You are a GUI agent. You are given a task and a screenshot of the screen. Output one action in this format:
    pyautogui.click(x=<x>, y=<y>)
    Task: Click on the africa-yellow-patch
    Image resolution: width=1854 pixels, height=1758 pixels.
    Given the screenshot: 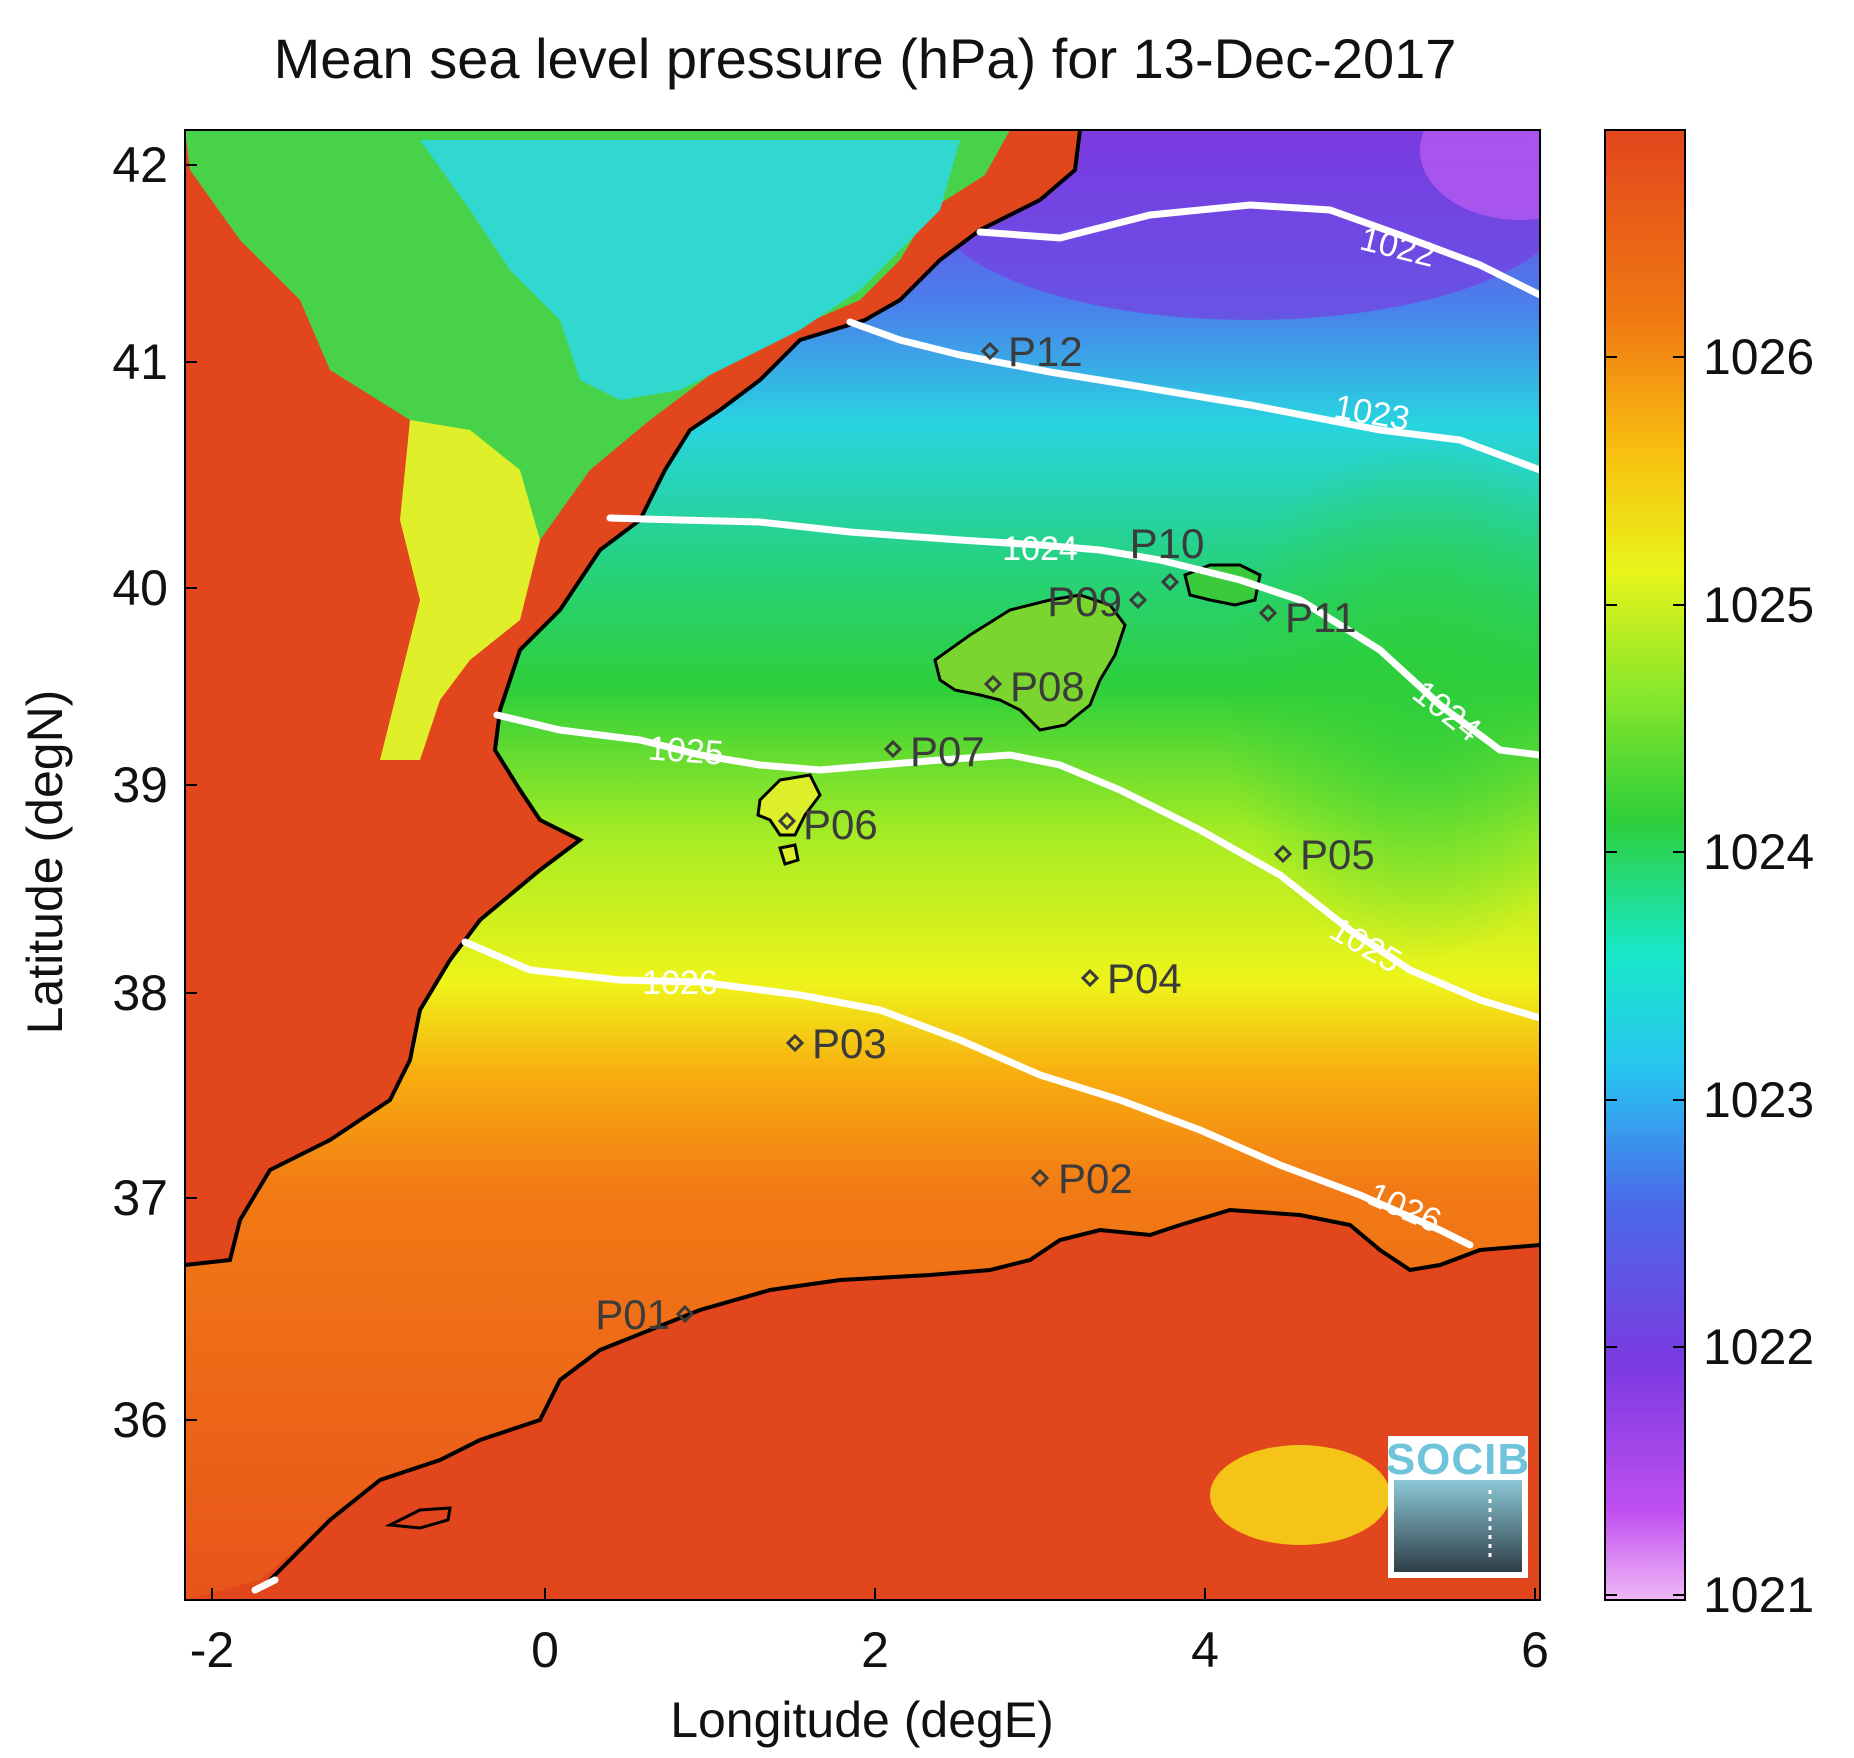 What is the action you would take?
    pyautogui.click(x=1300, y=1495)
    